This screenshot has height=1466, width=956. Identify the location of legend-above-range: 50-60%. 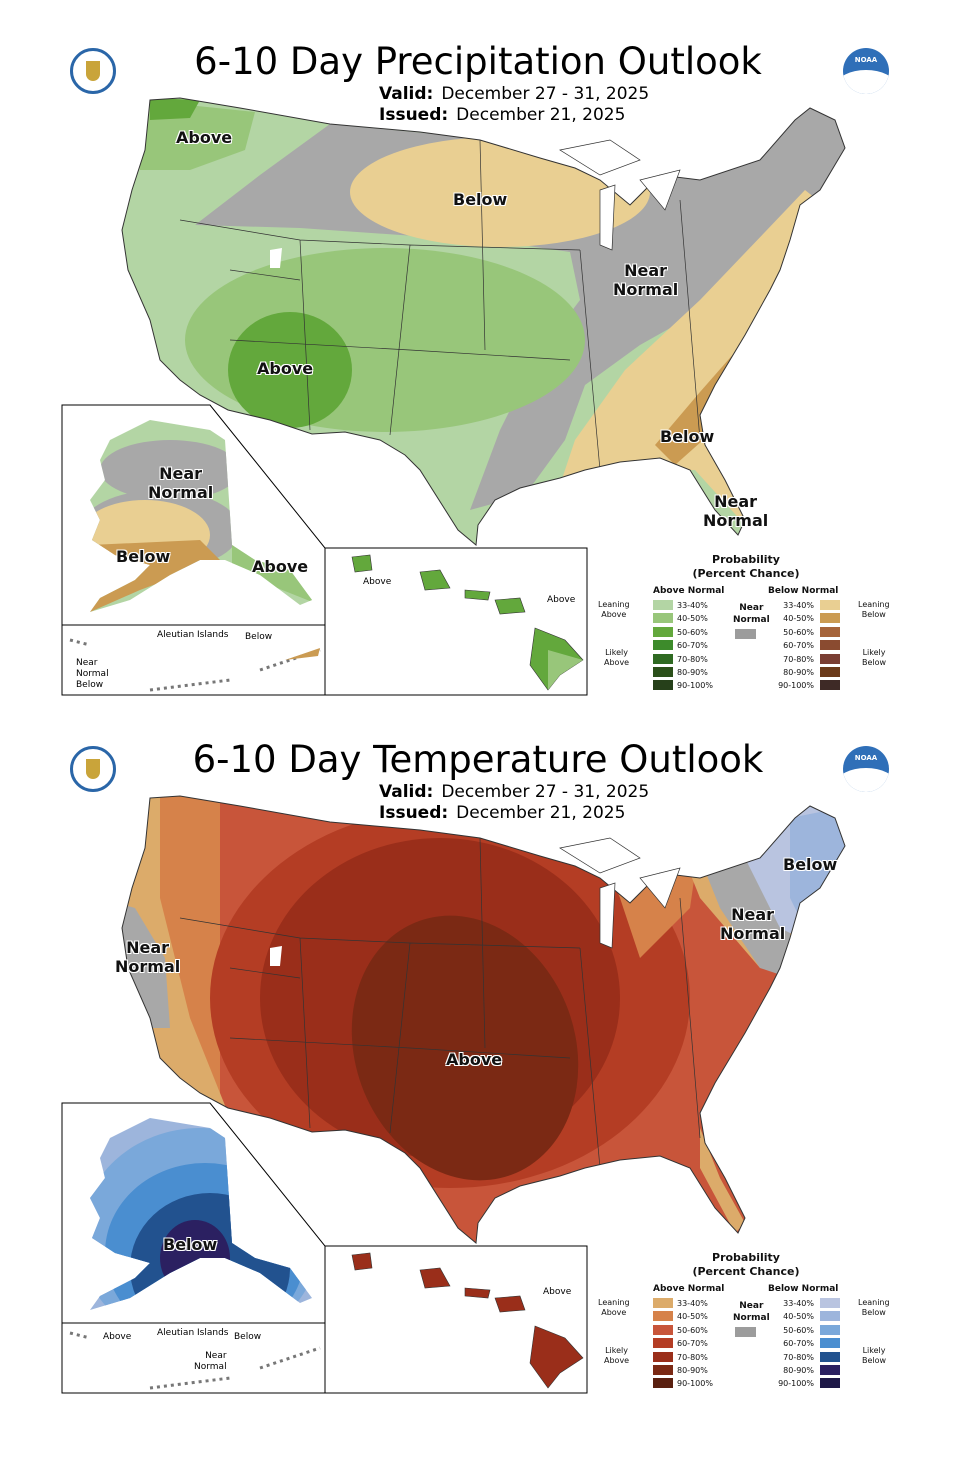
(692, 1330).